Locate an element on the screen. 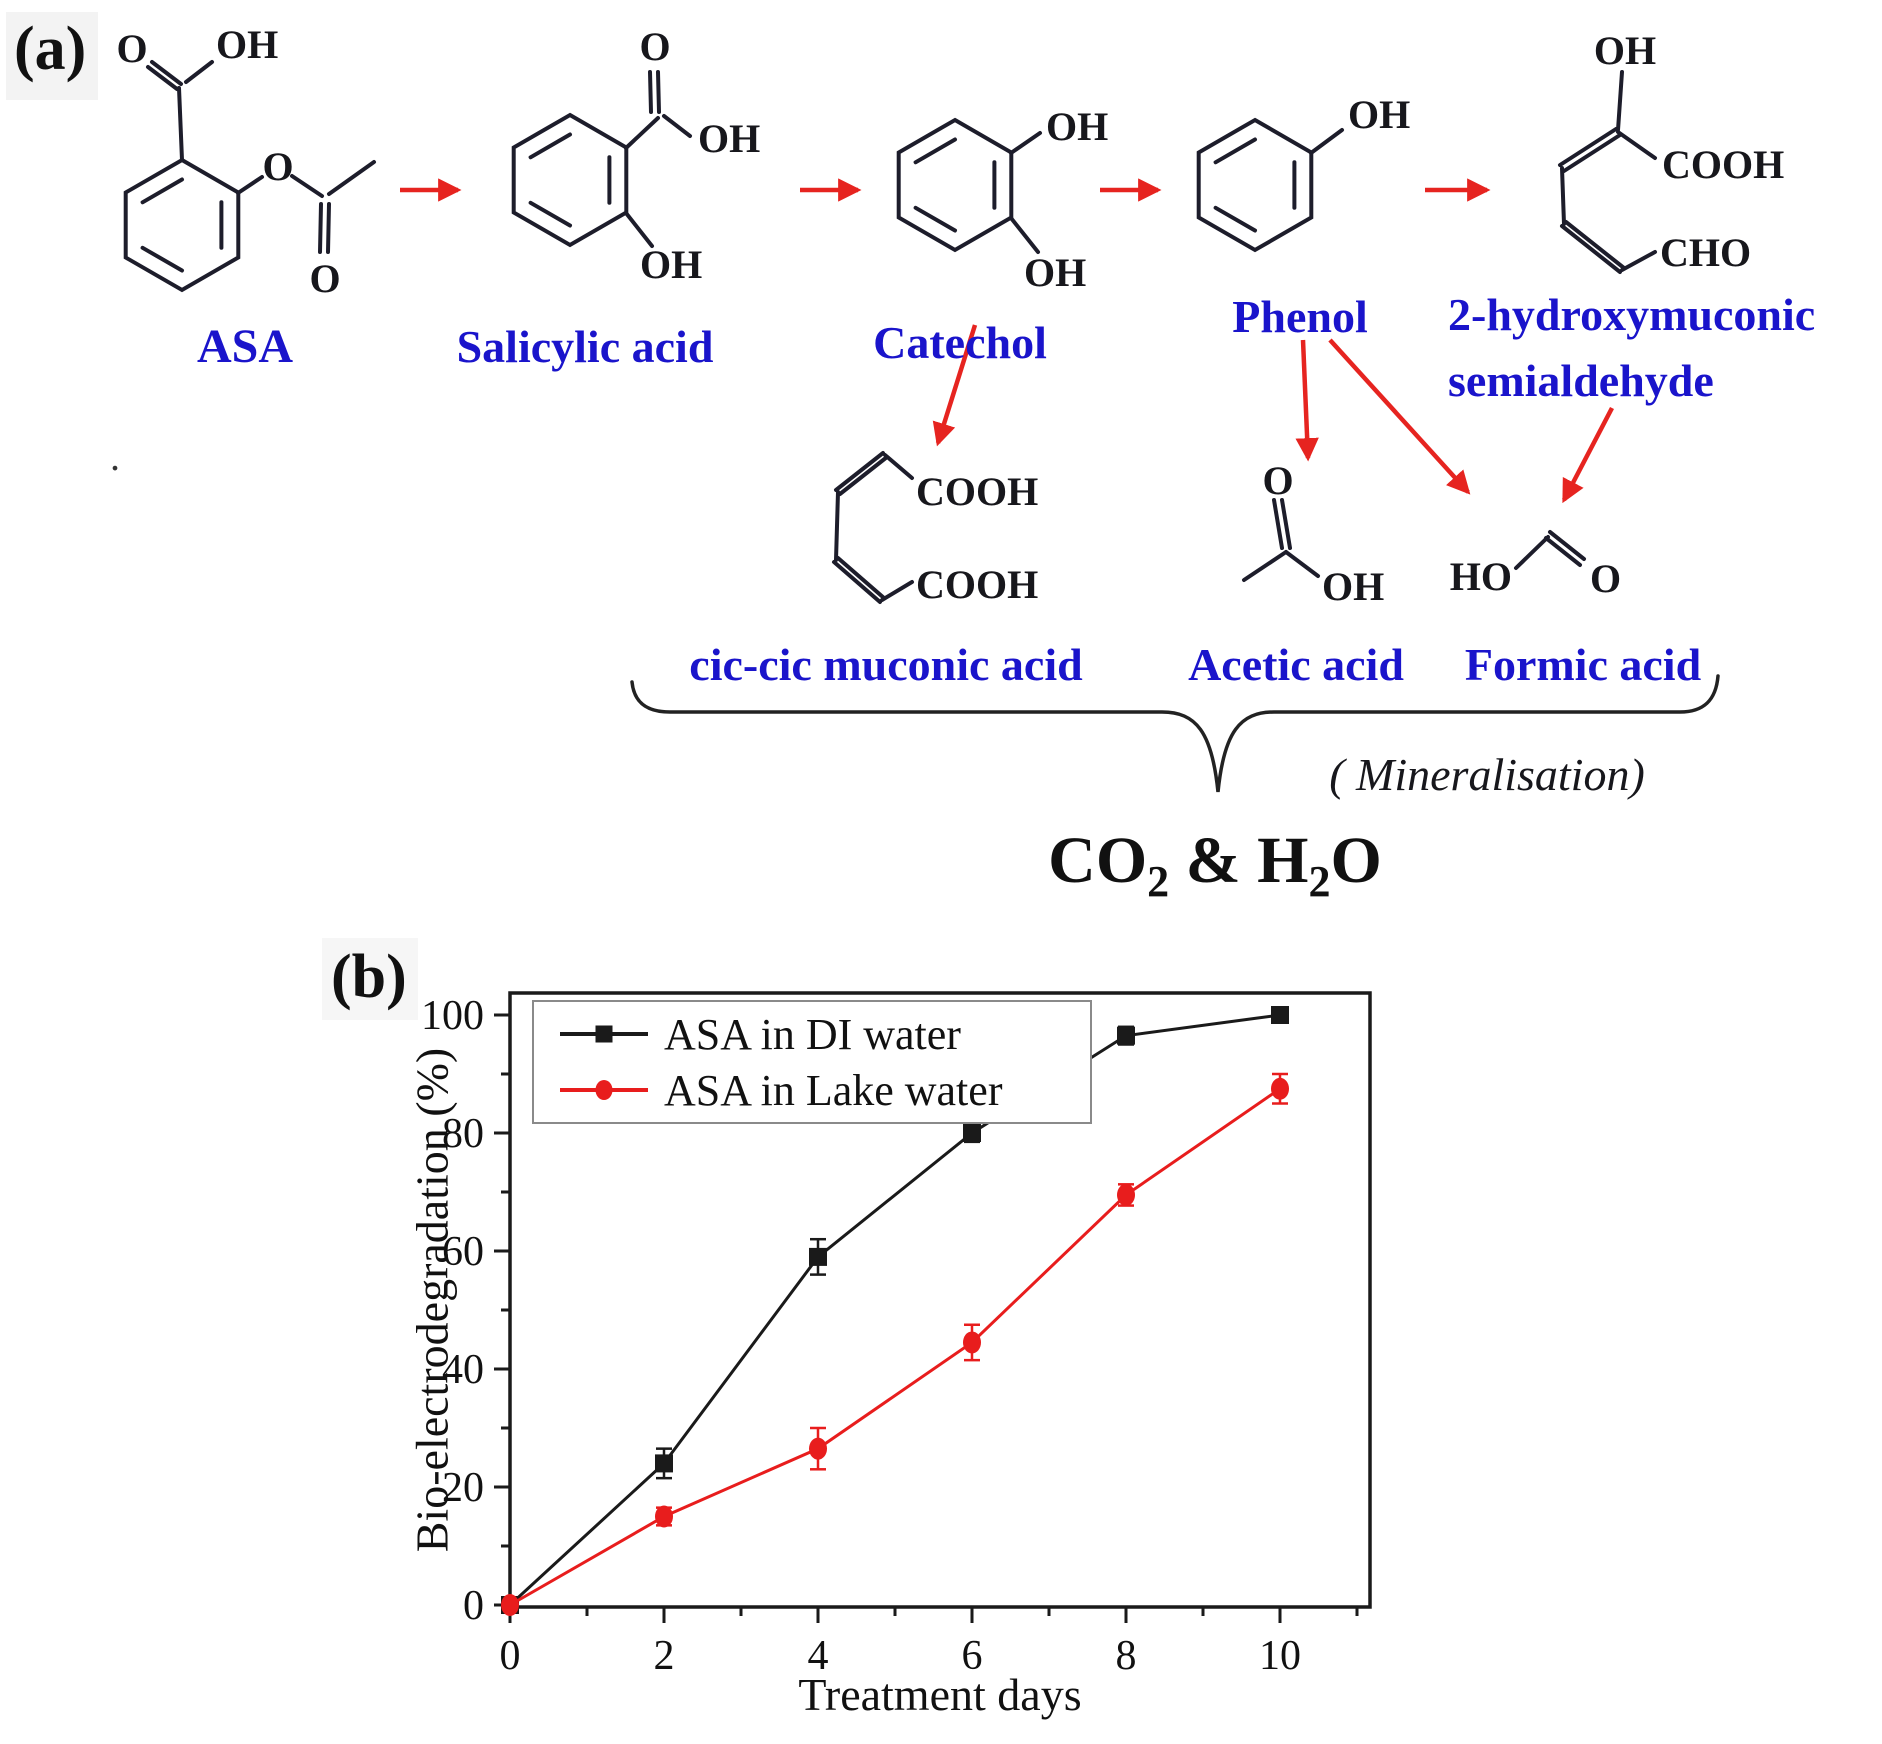  panel-a-backdrop is located at coordinates (52, 56).